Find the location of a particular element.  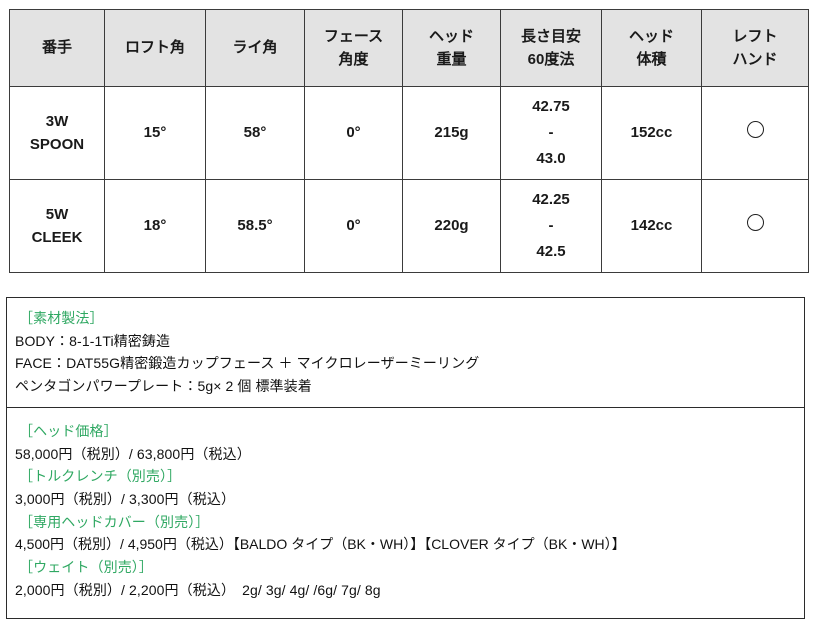

column-header-loft: ロフト角 is located at coordinates (155, 48).